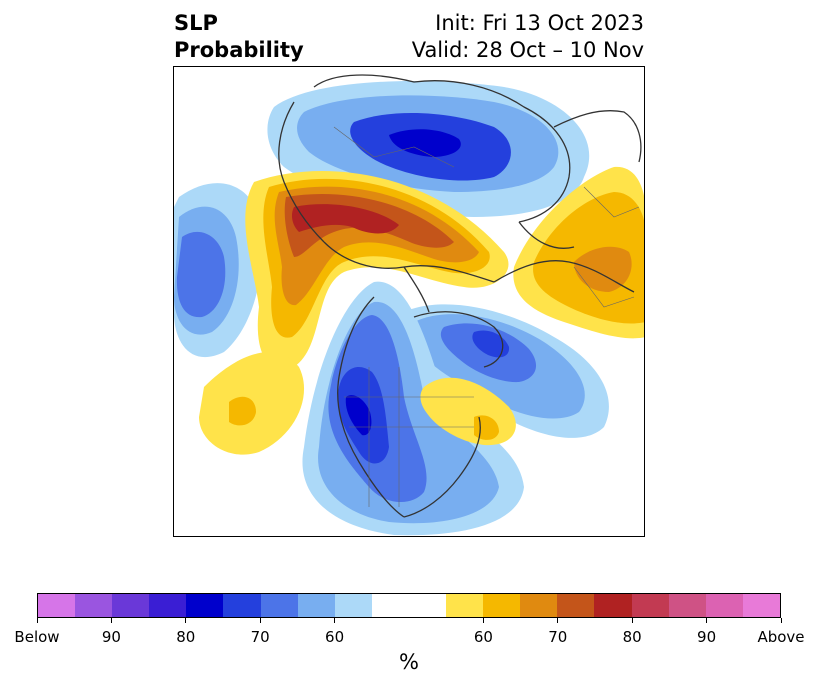 The width and height of the screenshot is (819, 686). Describe the element at coordinates (239, 37) in the screenshot. I see `chart-title: SLP Probability` at that location.